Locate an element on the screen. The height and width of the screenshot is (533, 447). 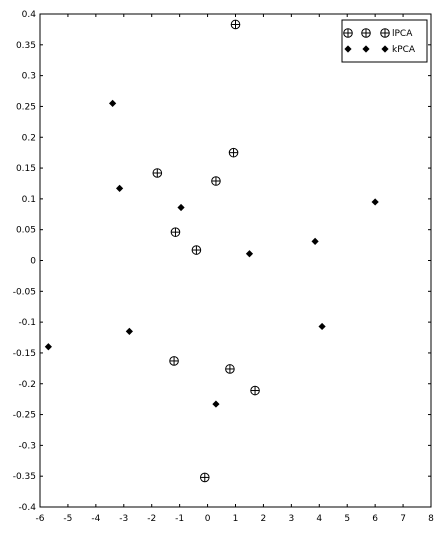
x-tick-label: 6 is located at coordinates (375, 519).